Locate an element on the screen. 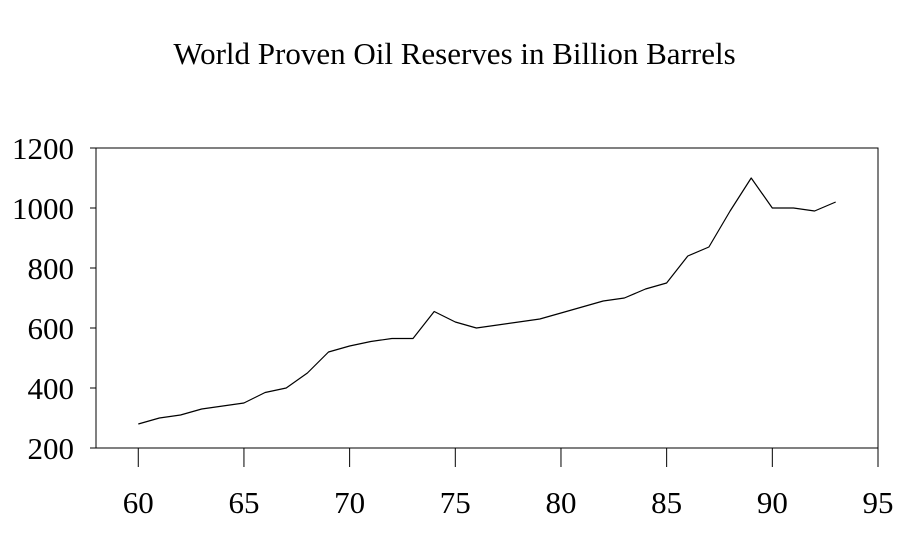 The height and width of the screenshot is (541, 909). y-tick-label: 400 is located at coordinates (51, 388).